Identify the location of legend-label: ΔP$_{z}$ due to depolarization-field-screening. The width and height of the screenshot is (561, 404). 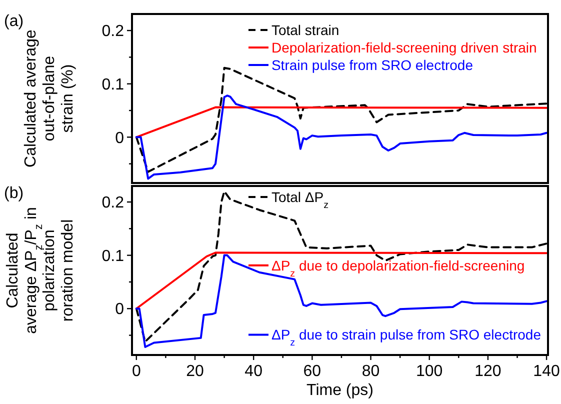
(398, 268).